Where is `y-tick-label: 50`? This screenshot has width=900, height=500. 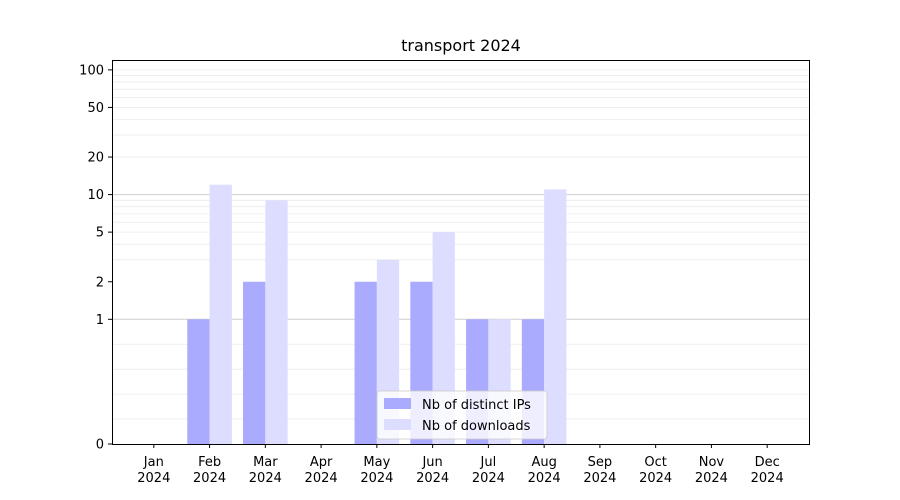 y-tick-label: 50 is located at coordinates (95, 108).